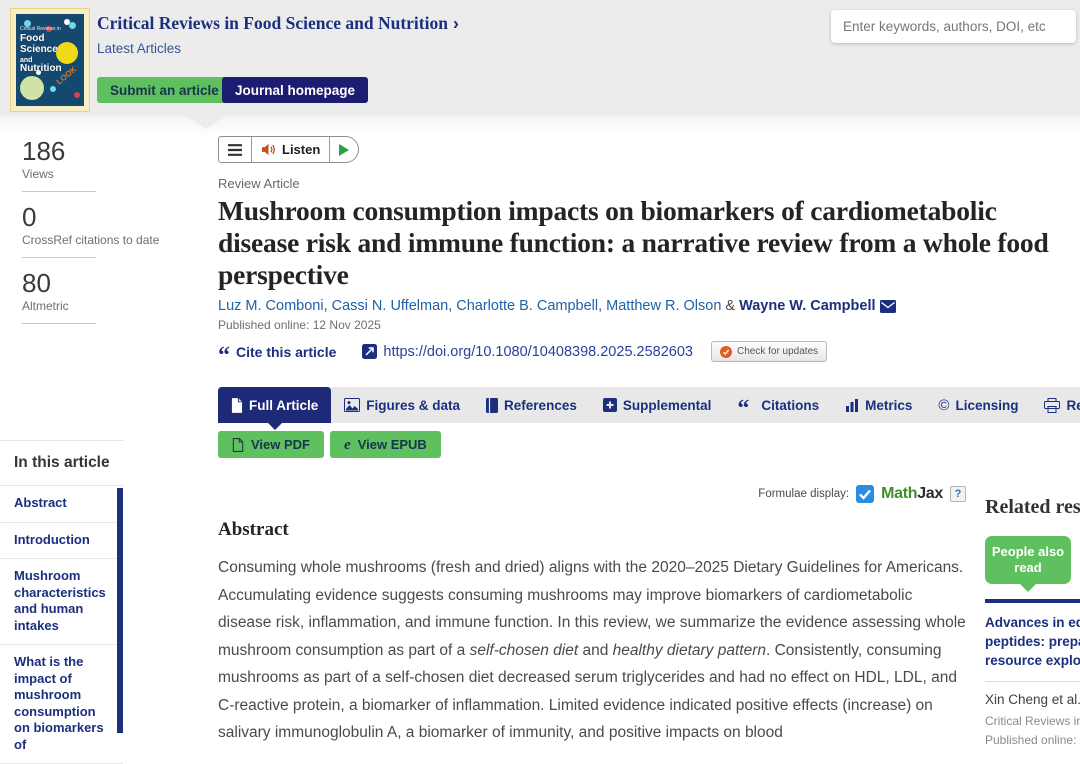 The width and height of the screenshot is (1080, 764). I want to click on image-icon, so click(352, 405).